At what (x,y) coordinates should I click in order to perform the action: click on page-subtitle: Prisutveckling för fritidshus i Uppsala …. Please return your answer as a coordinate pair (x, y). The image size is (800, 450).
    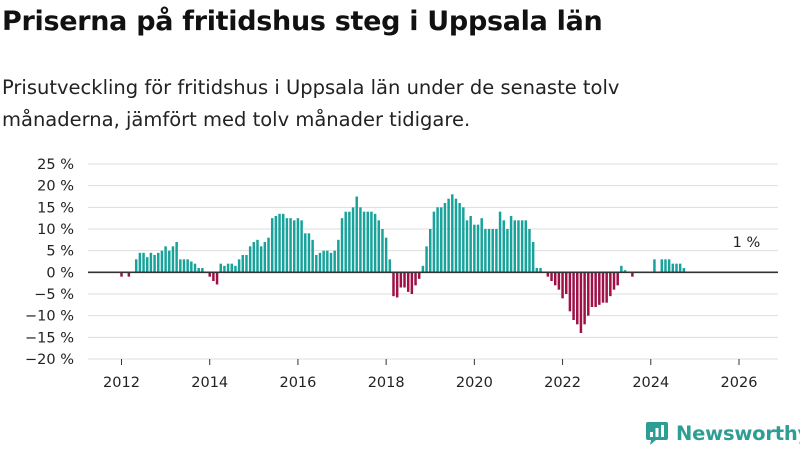
    Looking at the image, I should click on (311, 103).